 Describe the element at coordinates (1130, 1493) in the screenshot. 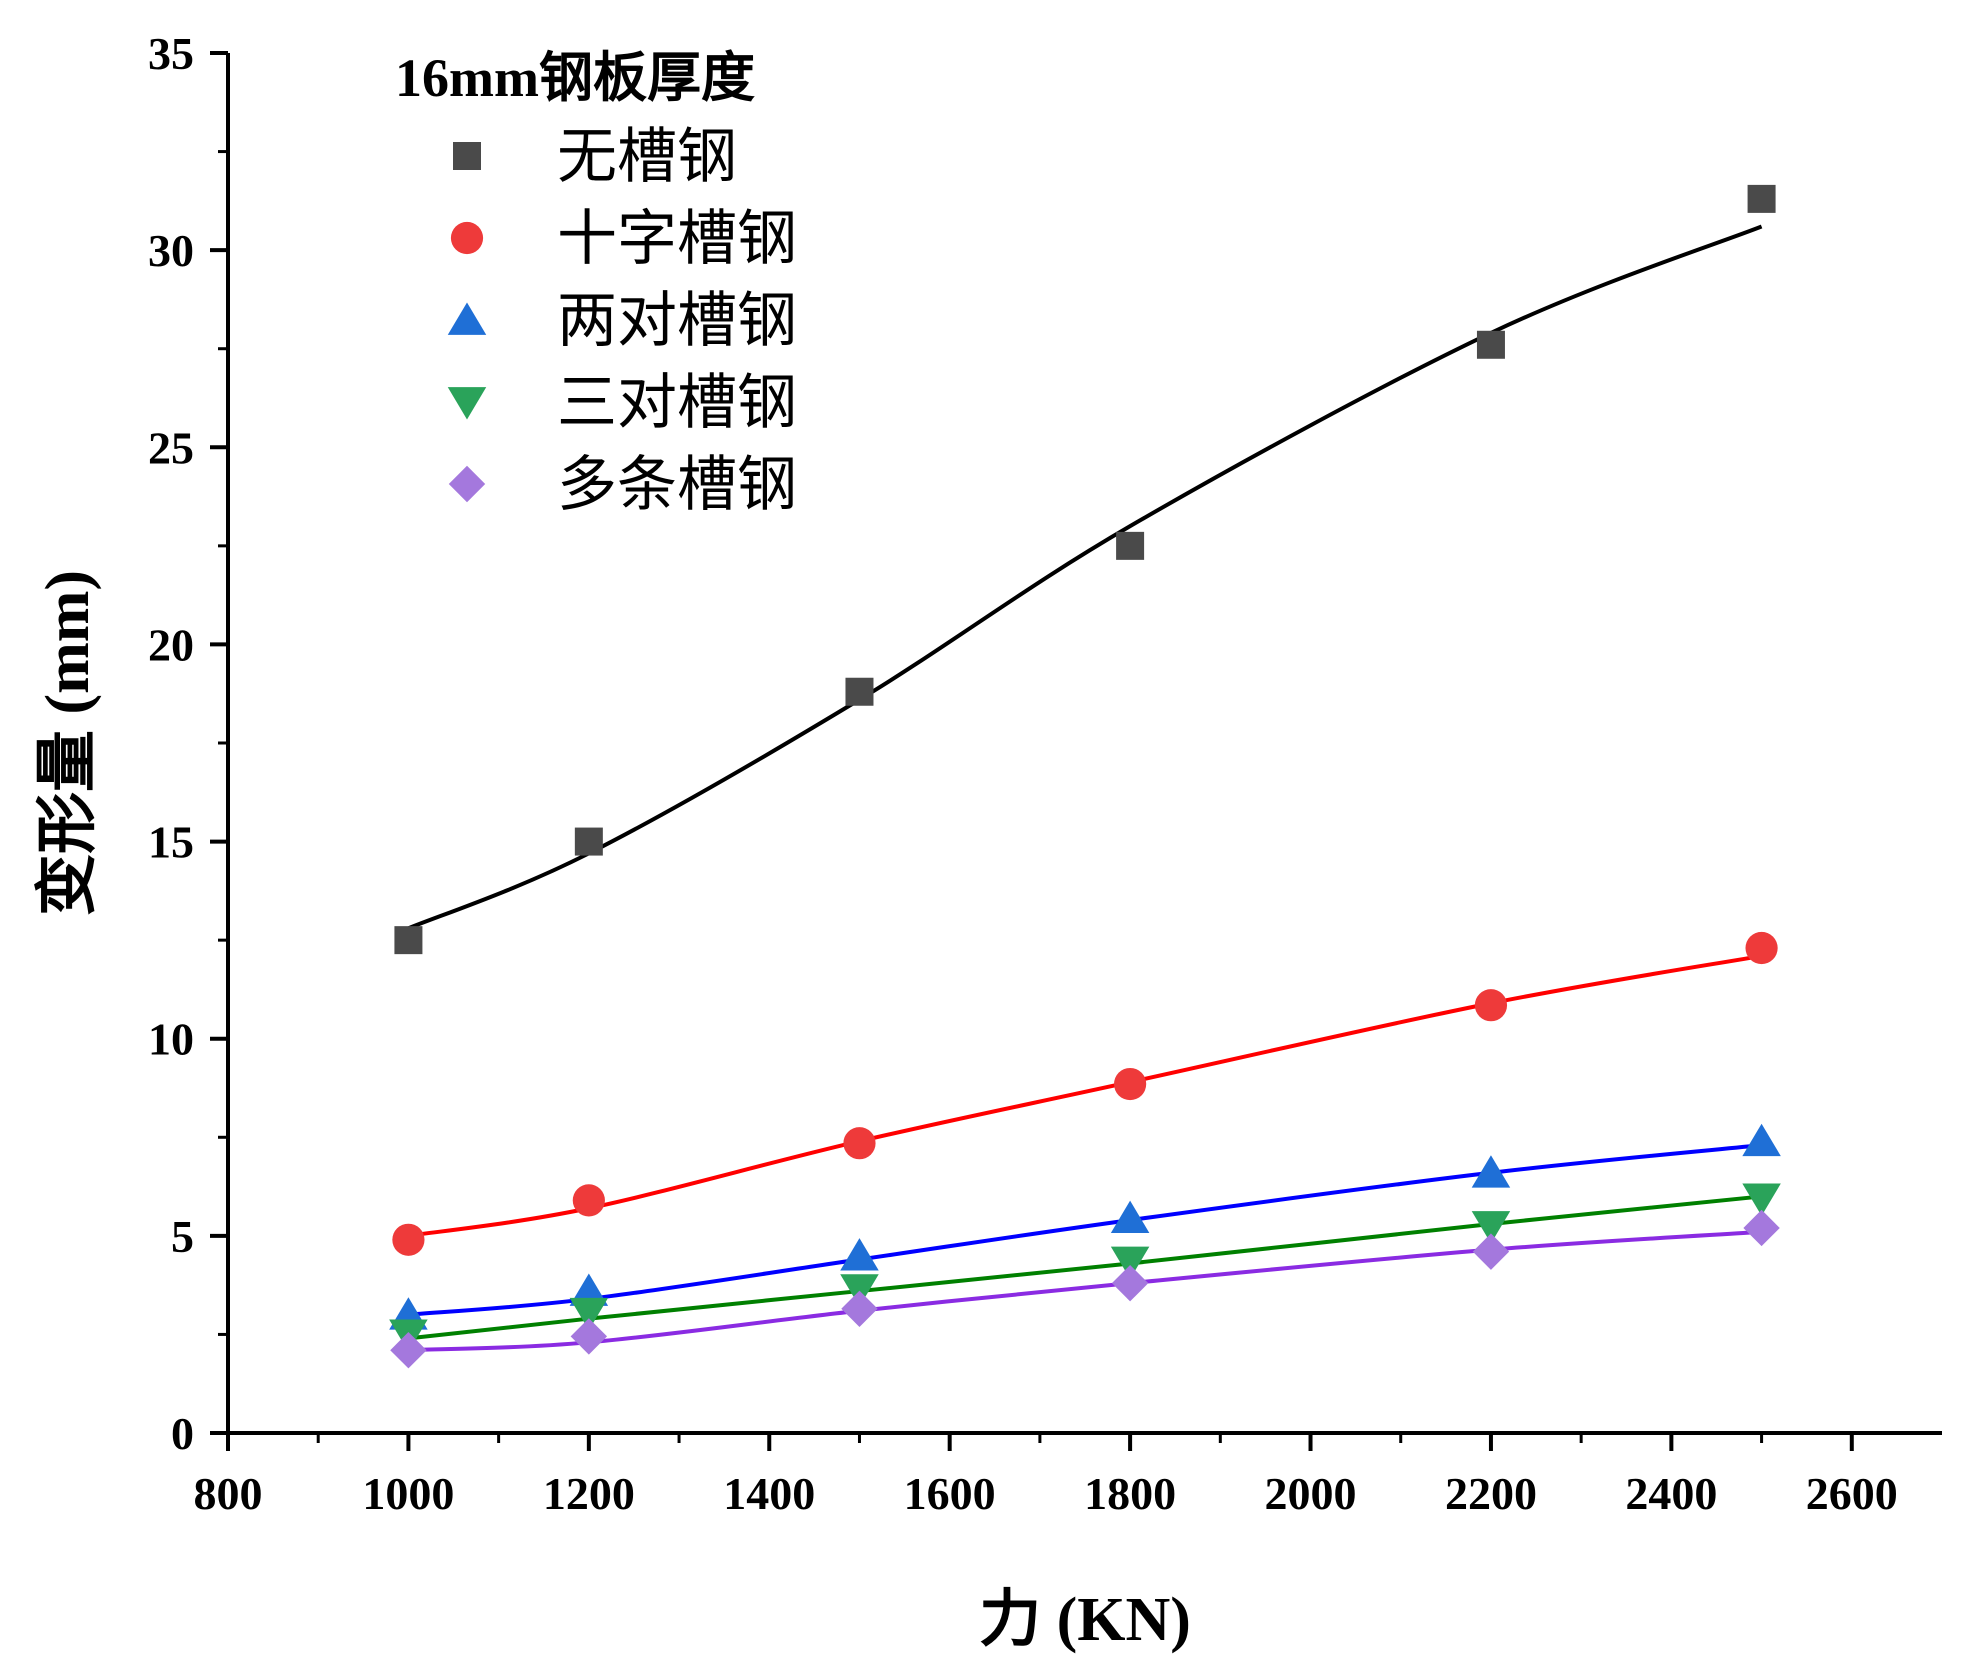

I see `x-tick-label: 1800` at that location.